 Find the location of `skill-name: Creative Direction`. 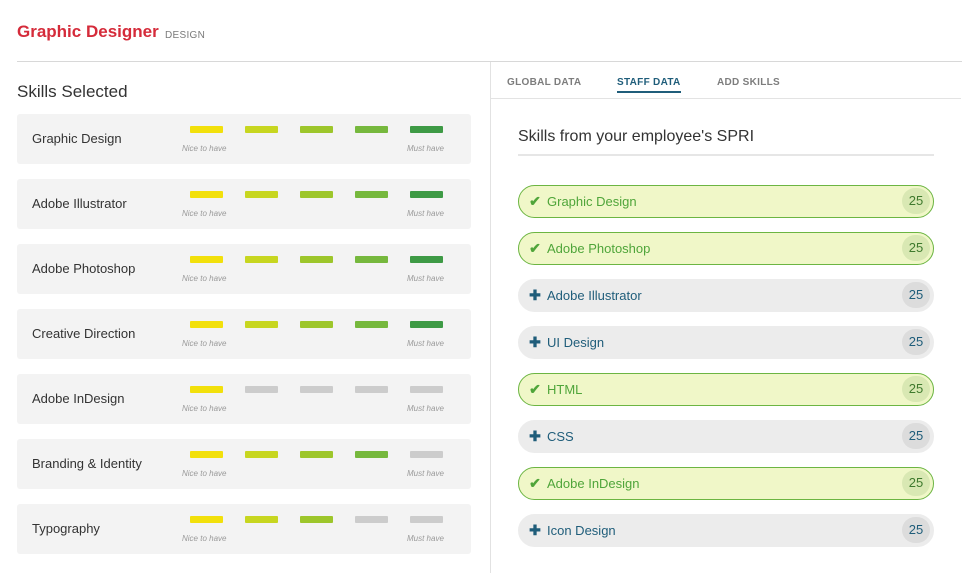

skill-name: Creative Direction is located at coordinates (84, 333).